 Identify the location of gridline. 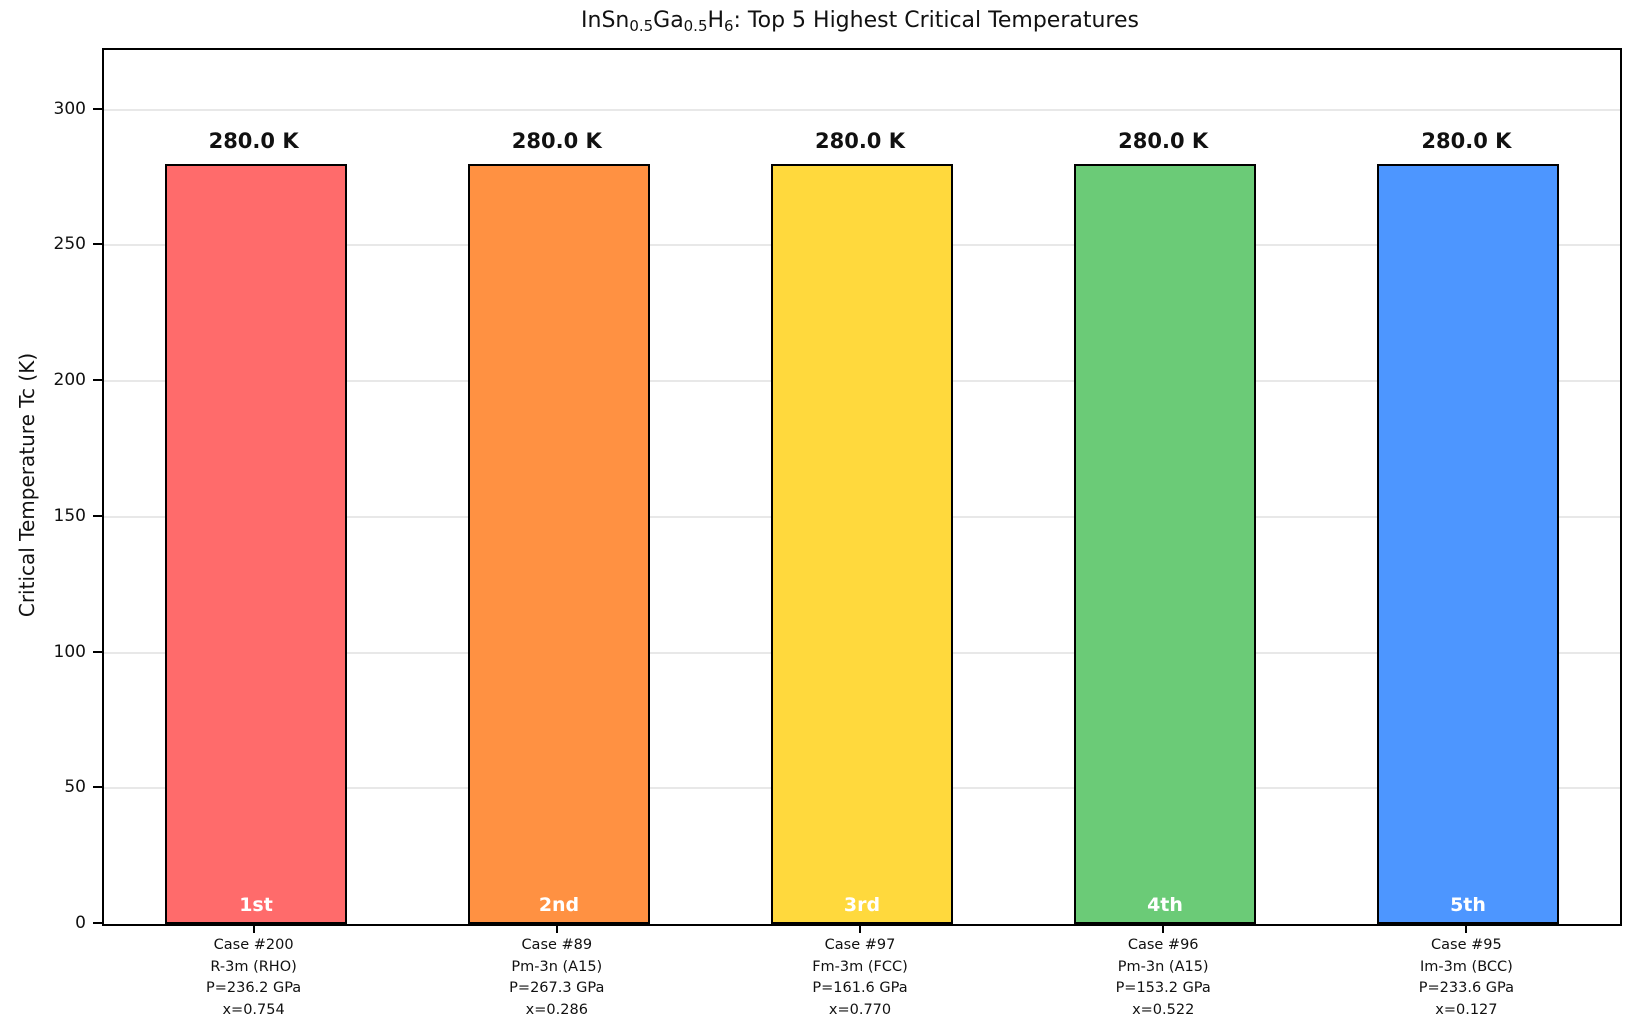
(862, 109).